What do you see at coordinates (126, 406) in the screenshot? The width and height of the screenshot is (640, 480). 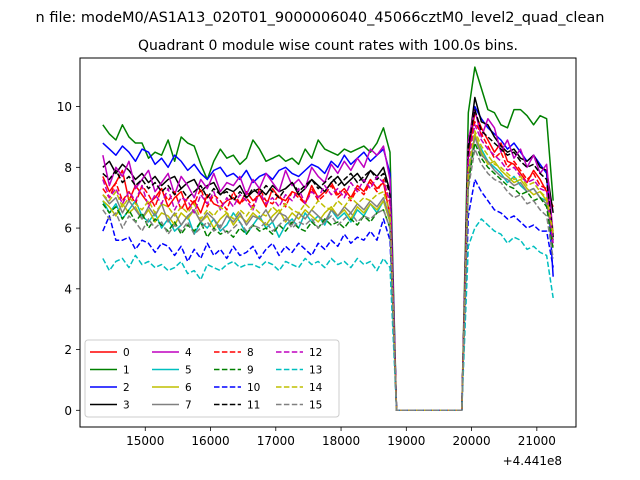 I see `legend-label-3: 3` at bounding box center [126, 406].